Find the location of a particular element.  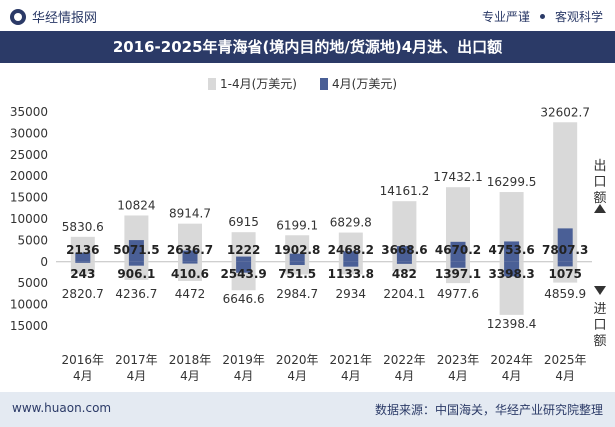

data-label-monthly-import: 243 is located at coordinates (82, 274).